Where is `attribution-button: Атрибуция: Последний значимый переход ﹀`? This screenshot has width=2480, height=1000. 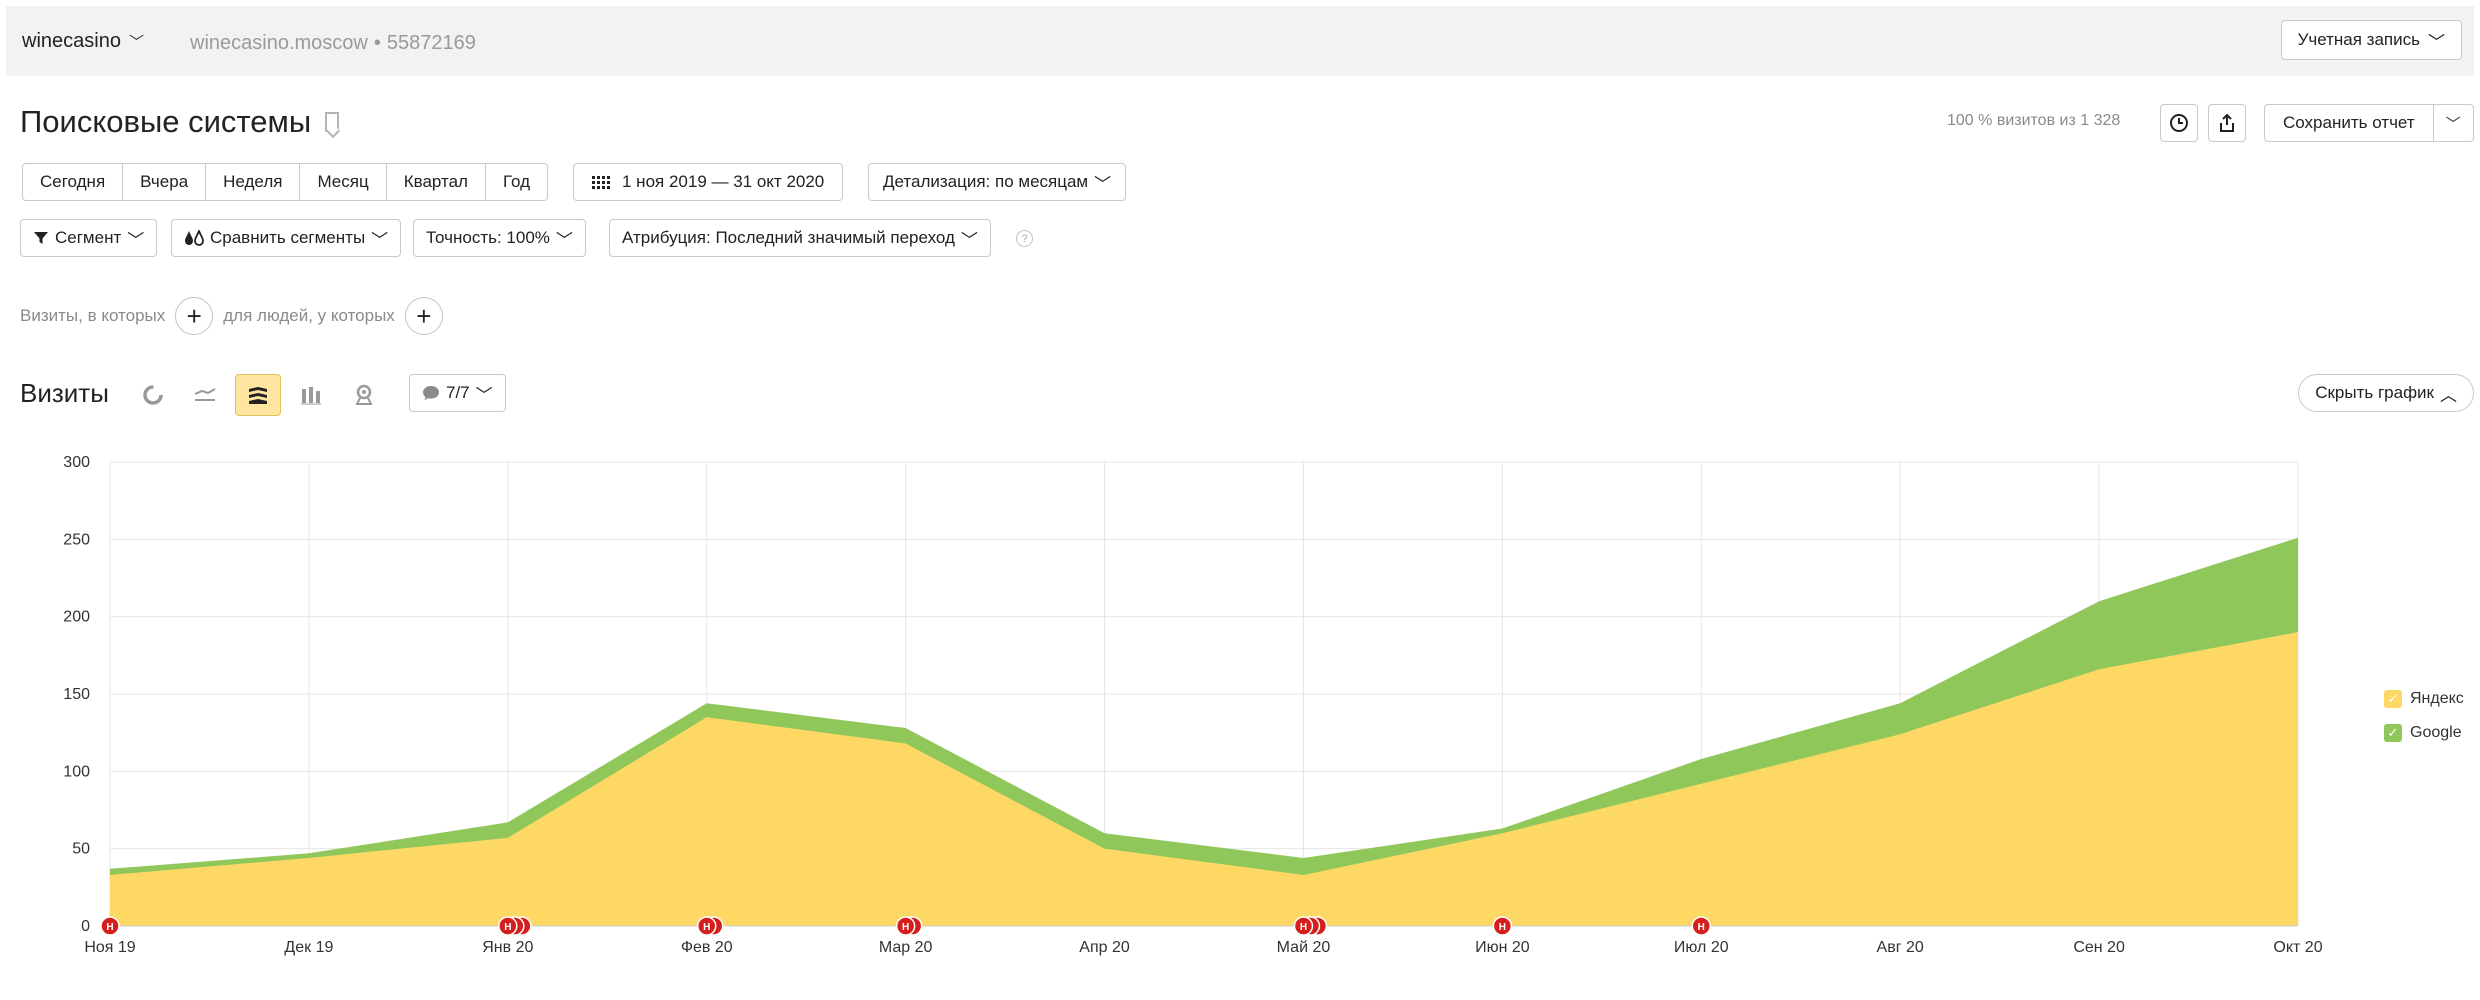 attribution-button: Атрибуция: Последний значимый переход ﹀ is located at coordinates (800, 238).